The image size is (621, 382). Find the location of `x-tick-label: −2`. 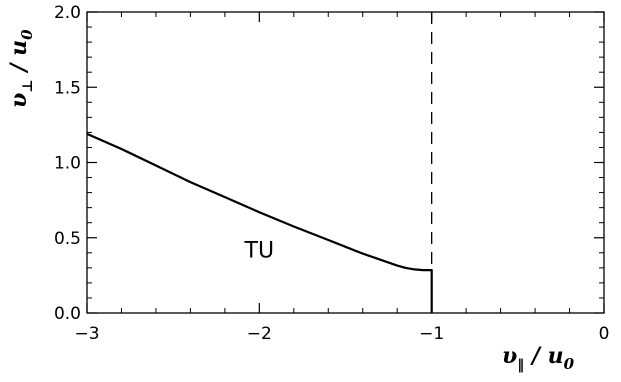

x-tick-label: −2 is located at coordinates (259, 334).